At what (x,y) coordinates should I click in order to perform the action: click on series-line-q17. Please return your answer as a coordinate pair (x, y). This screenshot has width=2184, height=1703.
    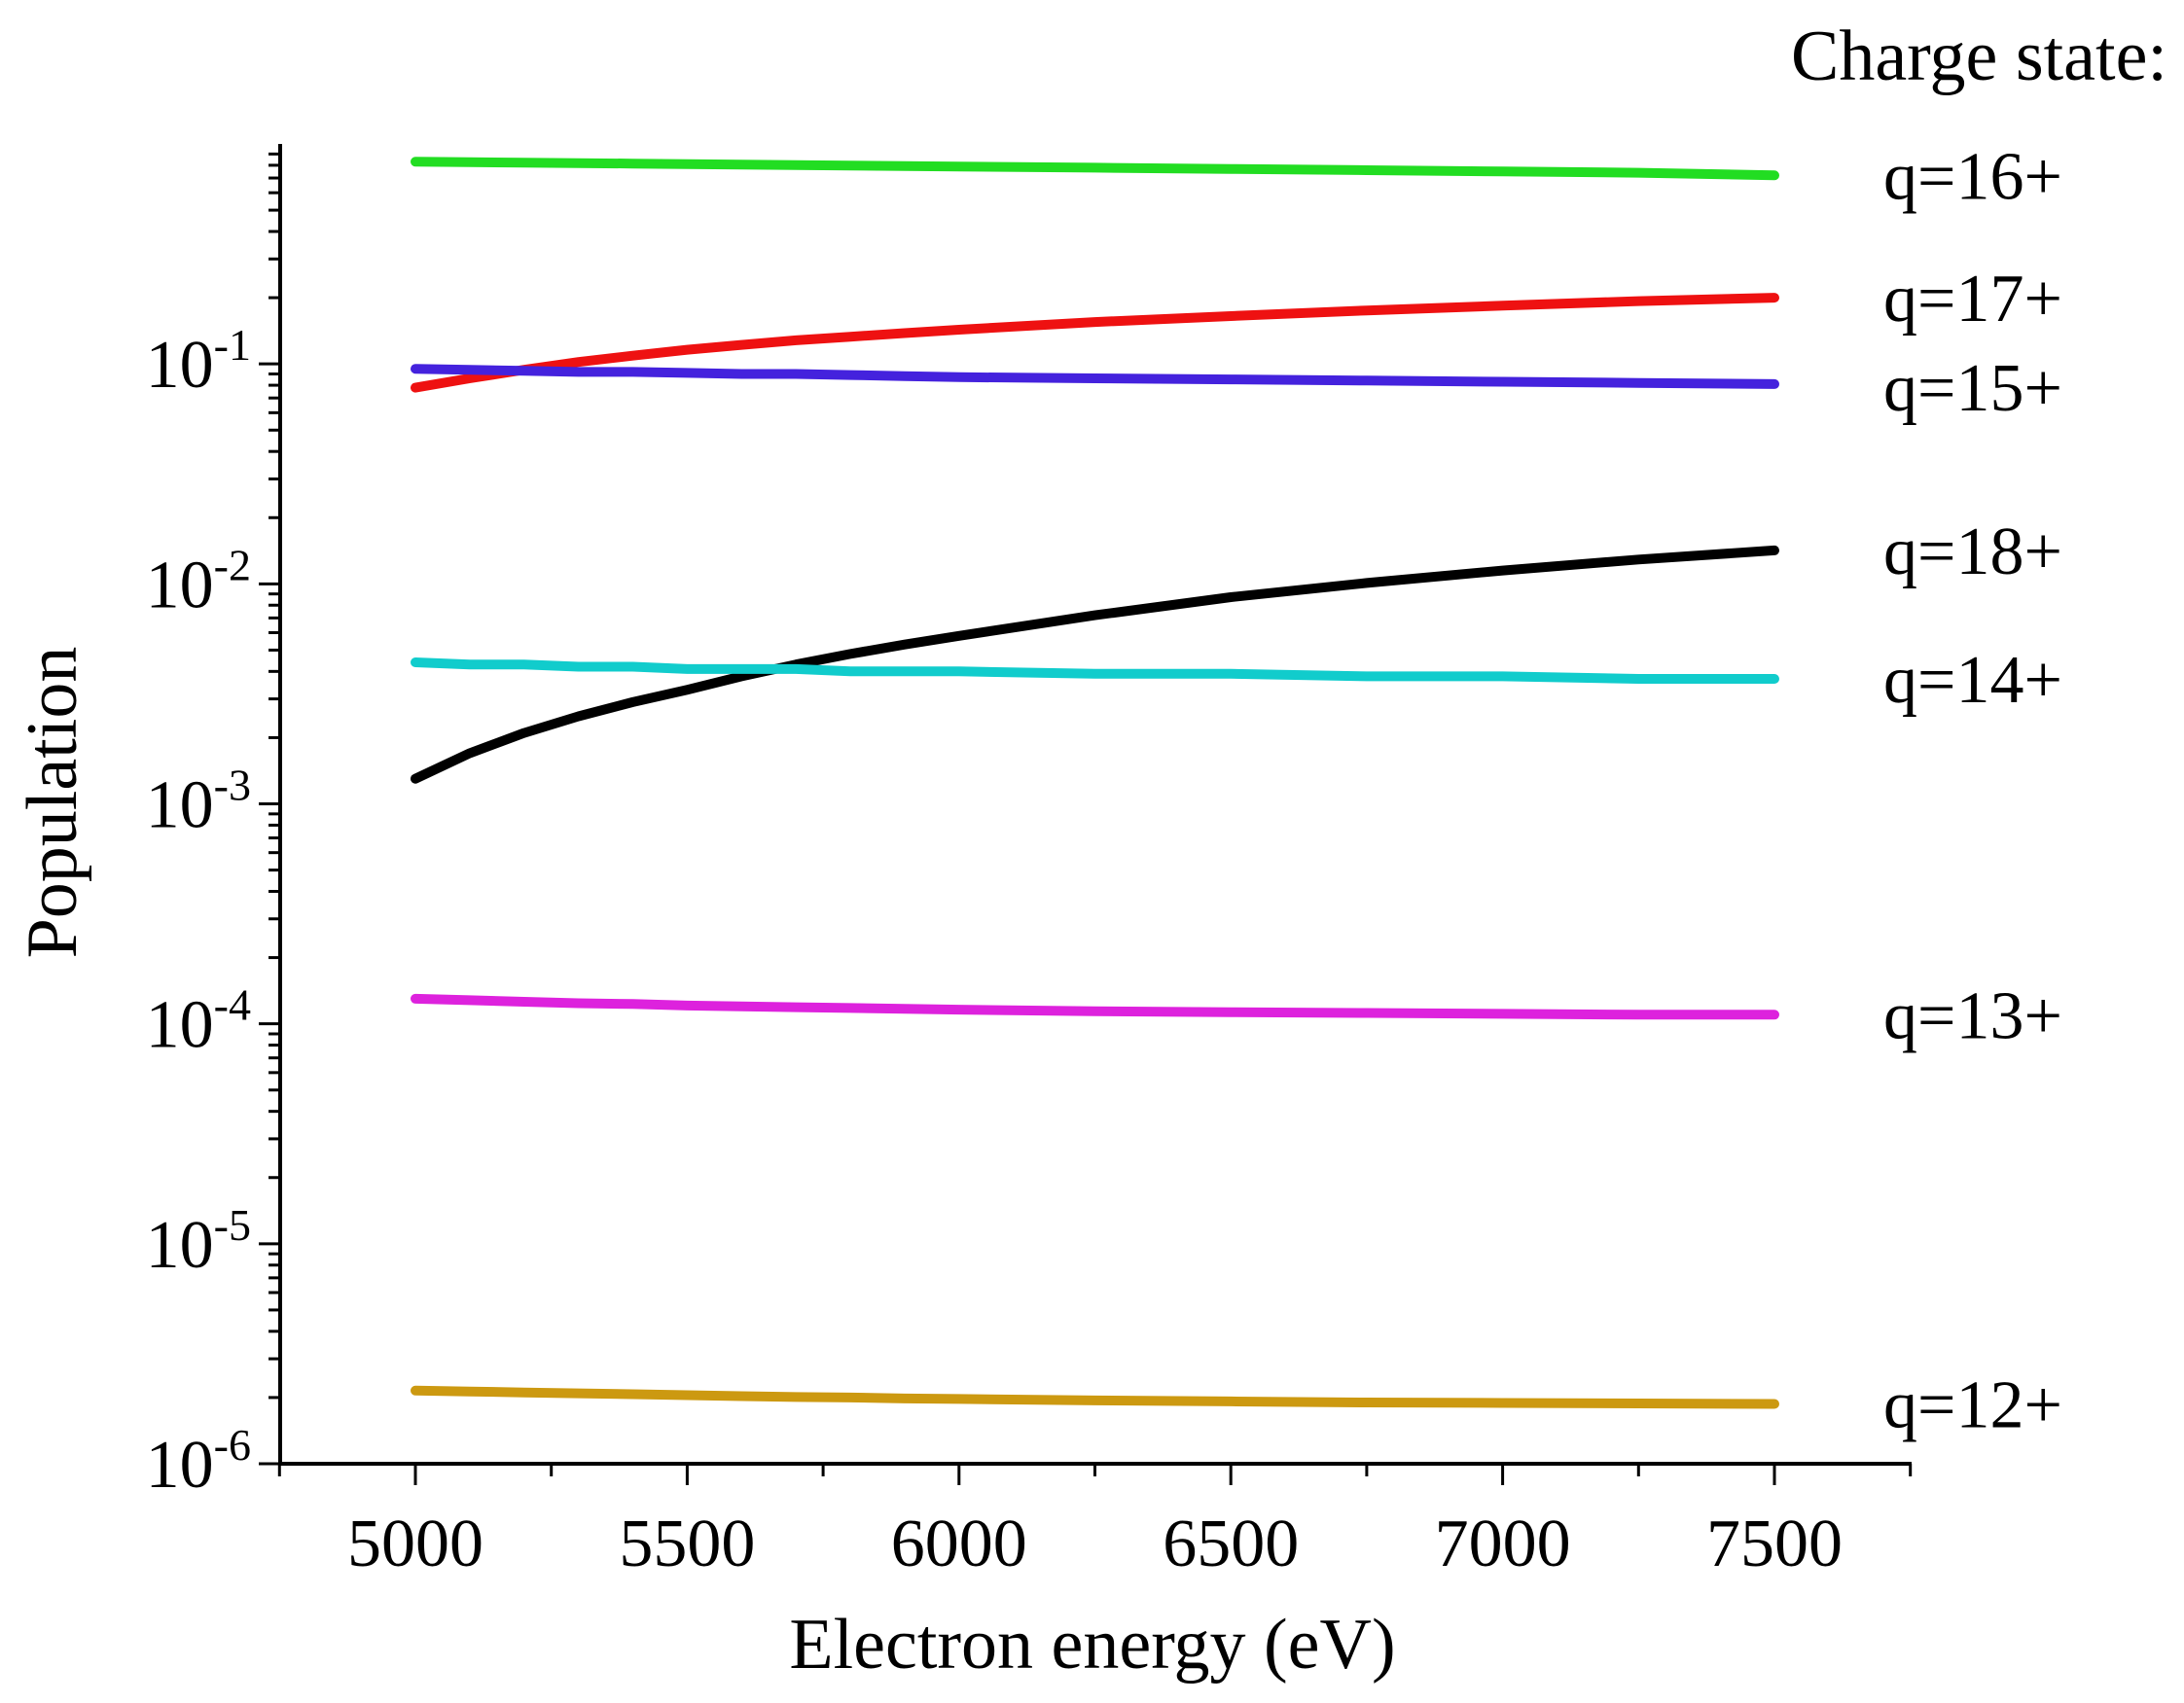
    Looking at the image, I should click on (1095, 343).